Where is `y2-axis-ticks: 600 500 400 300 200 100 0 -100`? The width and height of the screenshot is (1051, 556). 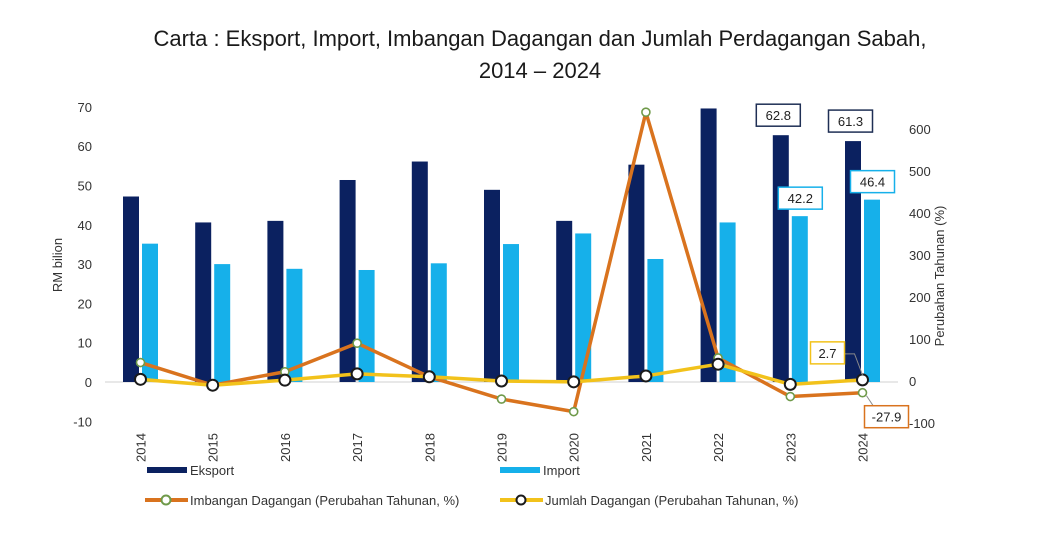 y2-axis-ticks: 600 500 400 300 200 100 0 -100 is located at coordinates (922, 276).